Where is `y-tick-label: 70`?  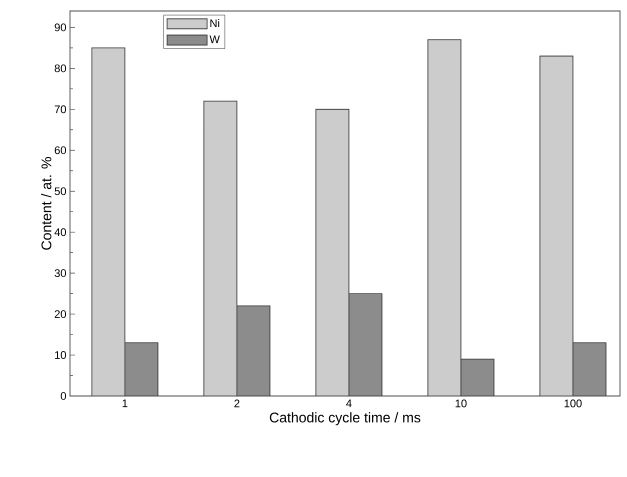
y-tick-label: 70 is located at coordinates (60, 109).